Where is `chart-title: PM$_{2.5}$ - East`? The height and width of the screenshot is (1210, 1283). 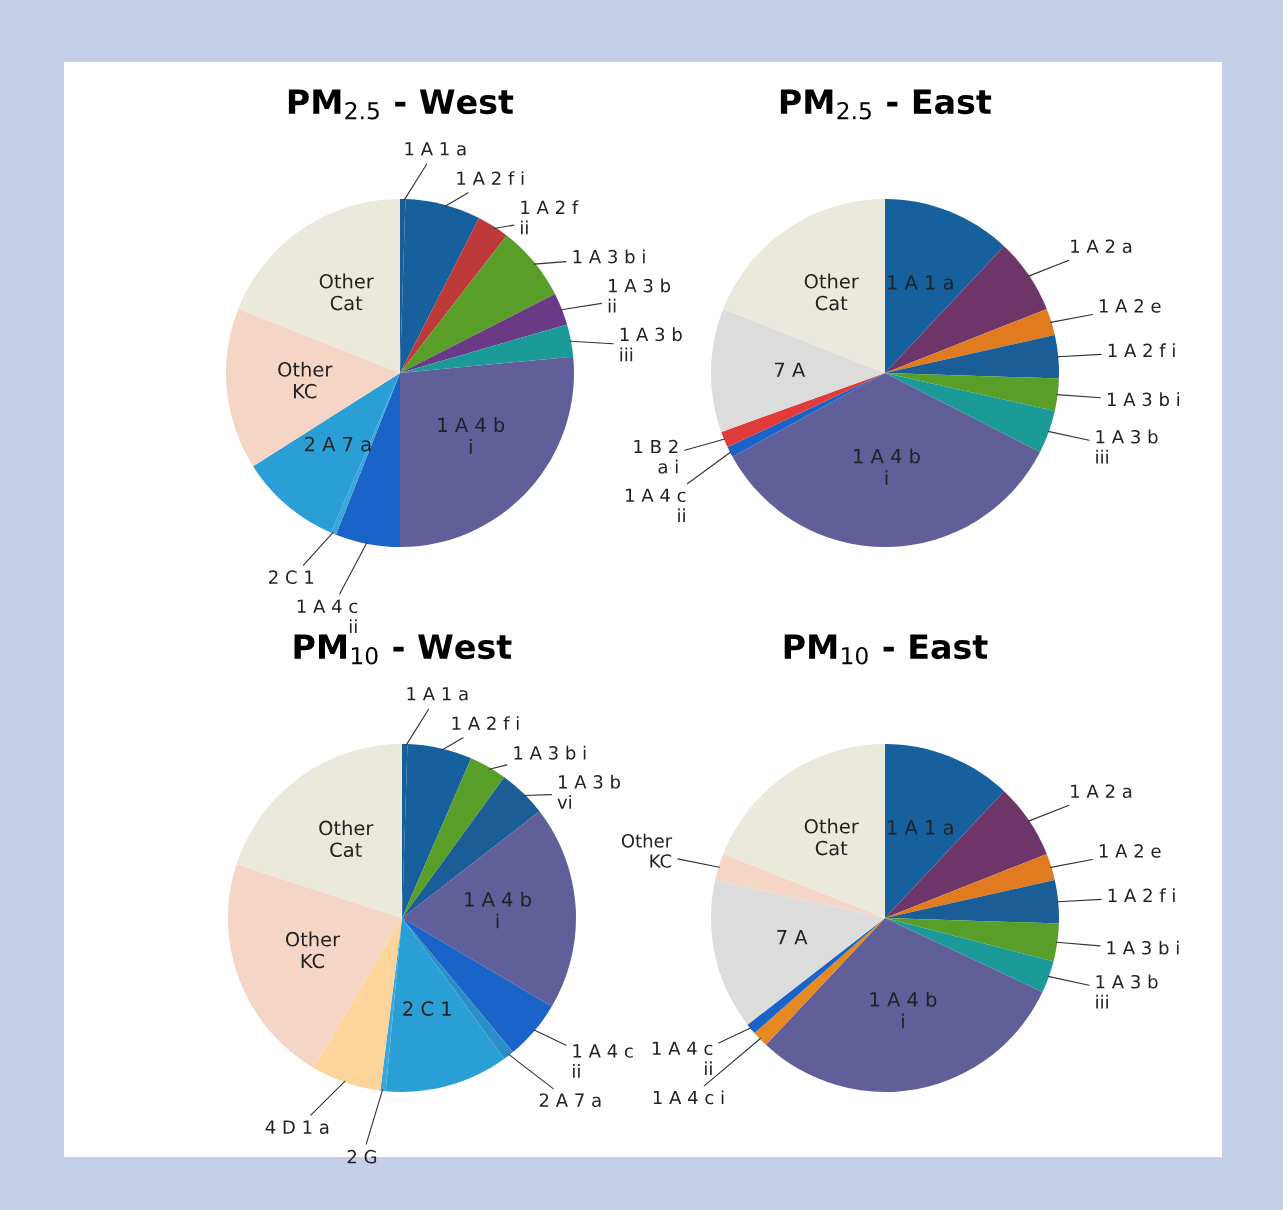 chart-title: PM$_{2.5}$ - East is located at coordinates (886, 104).